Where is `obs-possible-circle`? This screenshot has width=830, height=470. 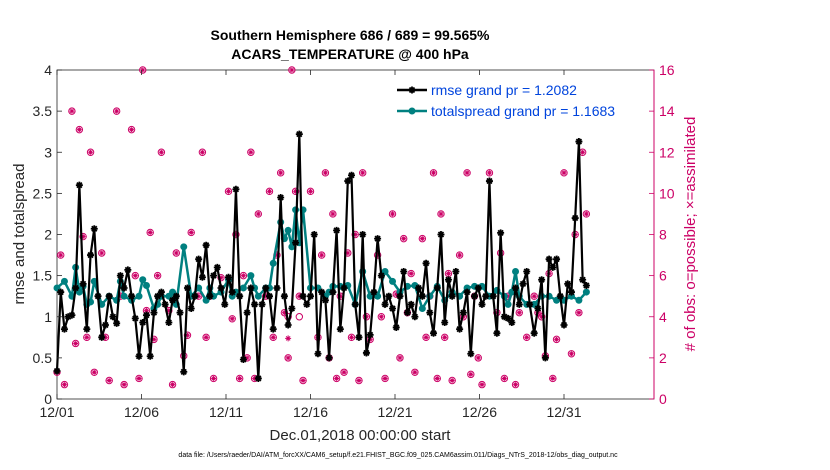 obs-possible-circle is located at coordinates (299, 317).